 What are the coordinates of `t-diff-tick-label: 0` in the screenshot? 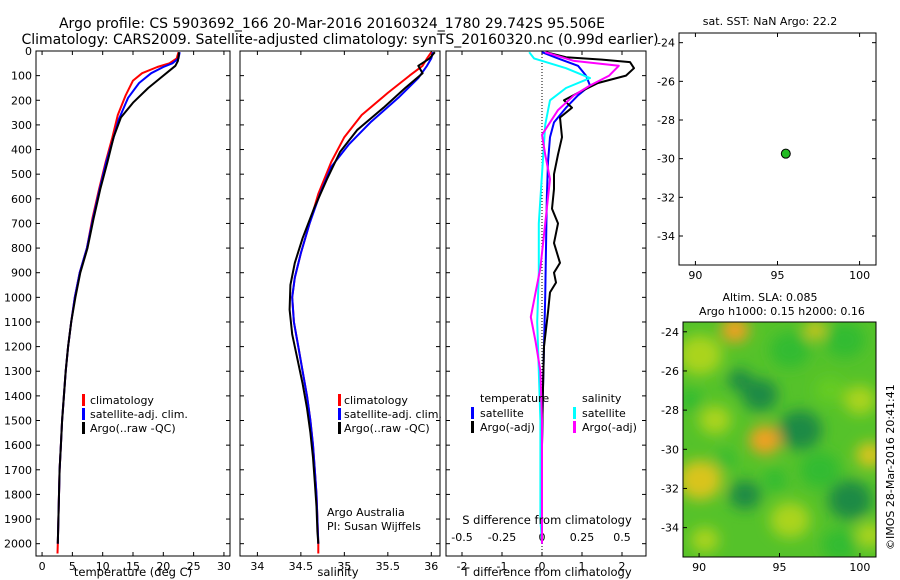 It's located at (542, 566).